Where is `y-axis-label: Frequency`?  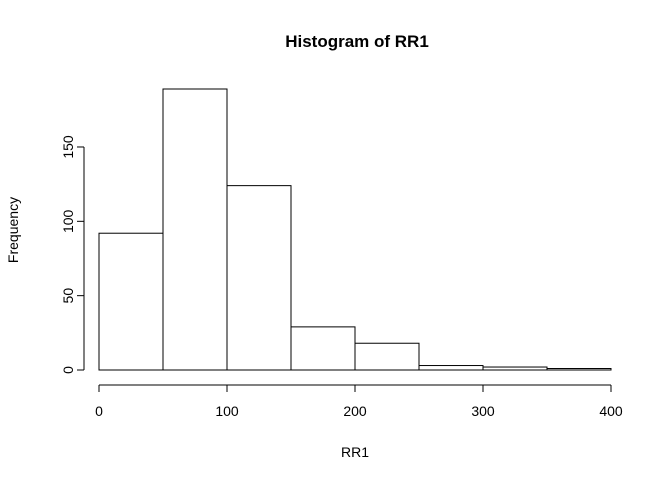
y-axis-label: Frequency is located at coordinates (13, 230).